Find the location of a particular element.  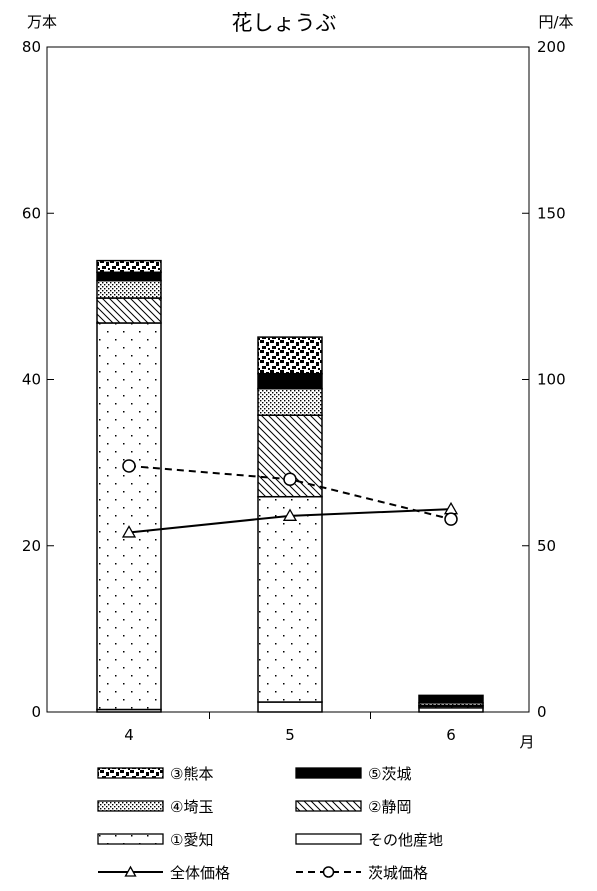

legend-label: ②静岡 is located at coordinates (389, 807).